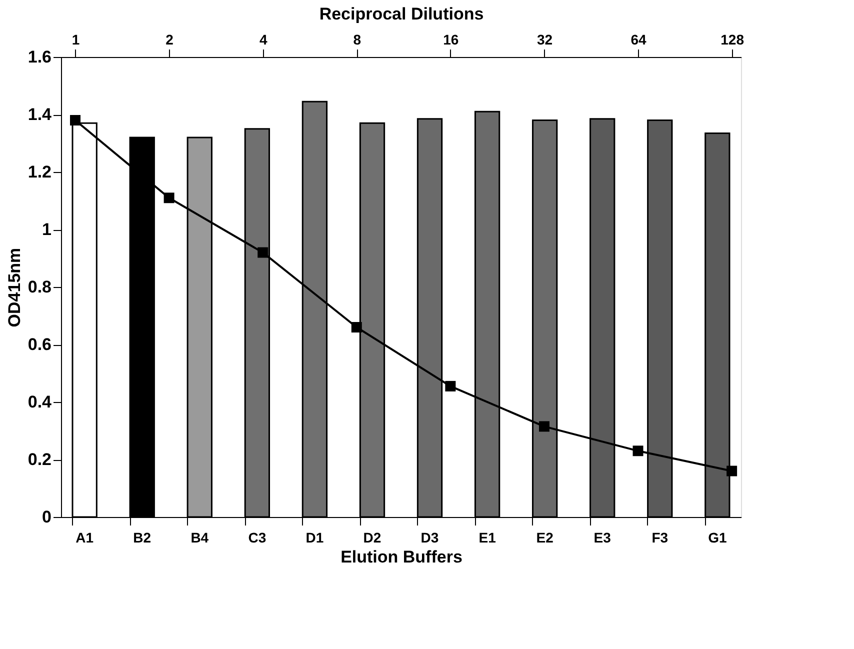 The height and width of the screenshot is (649, 854). I want to click on x-tick-label: G1, so click(717, 538).